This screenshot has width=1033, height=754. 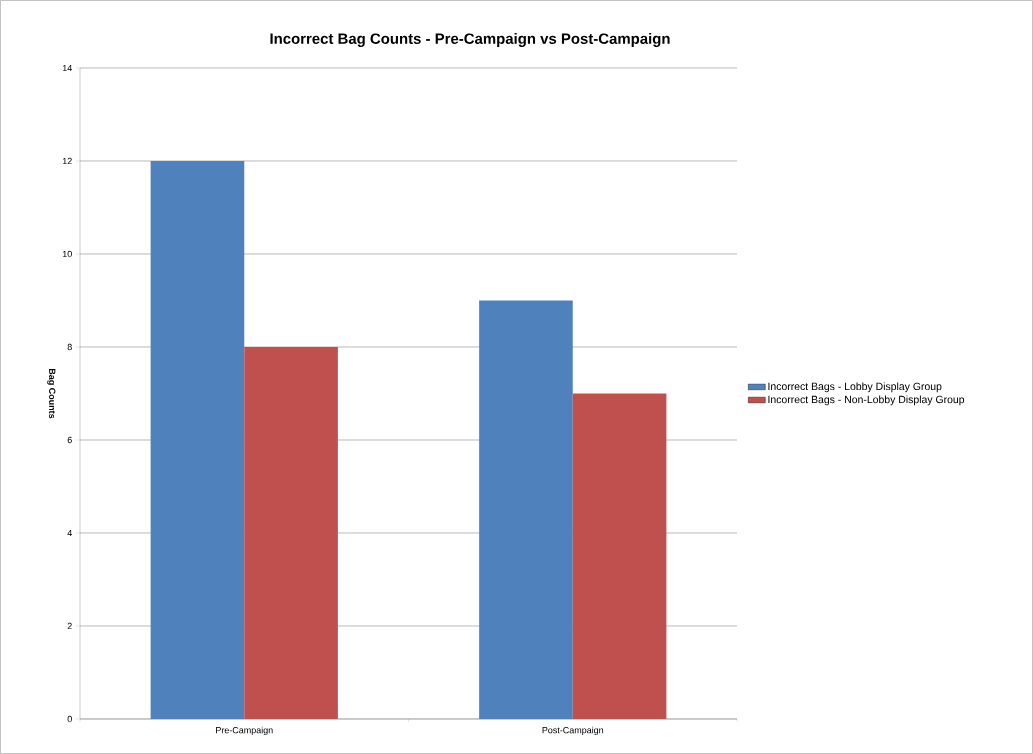 What do you see at coordinates (67, 68) in the screenshot?
I see `y-tick-label: 14` at bounding box center [67, 68].